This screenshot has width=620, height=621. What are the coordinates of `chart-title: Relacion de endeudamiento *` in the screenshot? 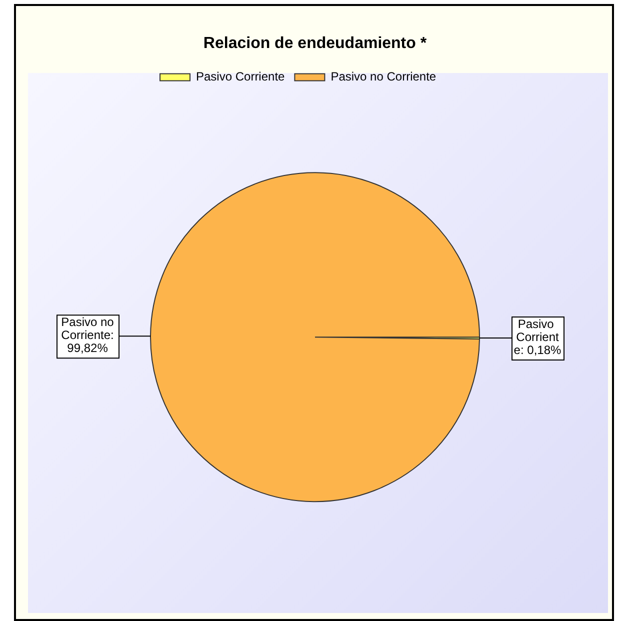 It's located at (315, 43).